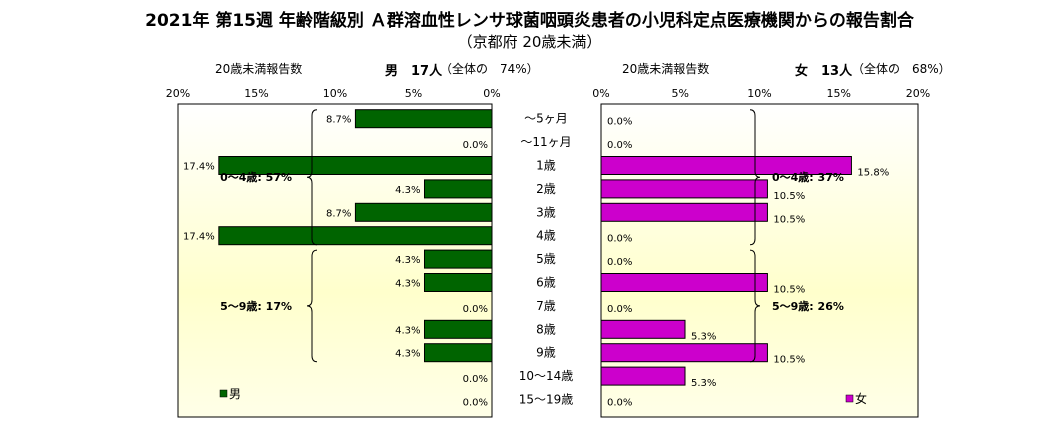  What do you see at coordinates (546, 329) in the screenshot?
I see `category-label: 8歳` at bounding box center [546, 329].